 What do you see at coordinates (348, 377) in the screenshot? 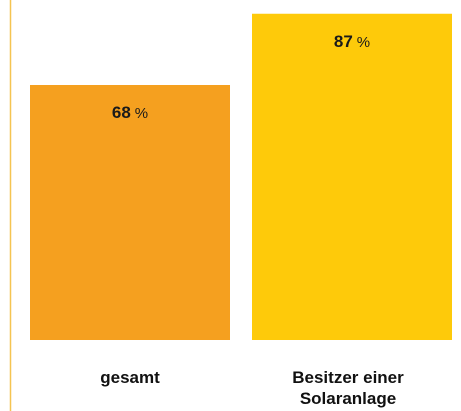
I see `category-label-line: Besitzer einer` at bounding box center [348, 377].